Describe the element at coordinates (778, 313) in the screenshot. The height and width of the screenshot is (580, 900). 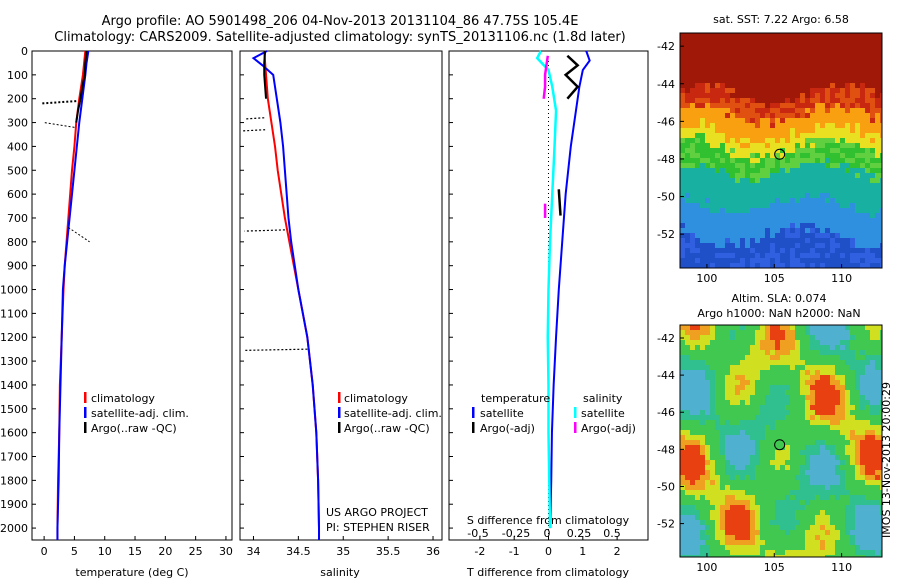
I see `sla-map-title-line2: Argo h1000: NaN h2000: NaN` at that location.